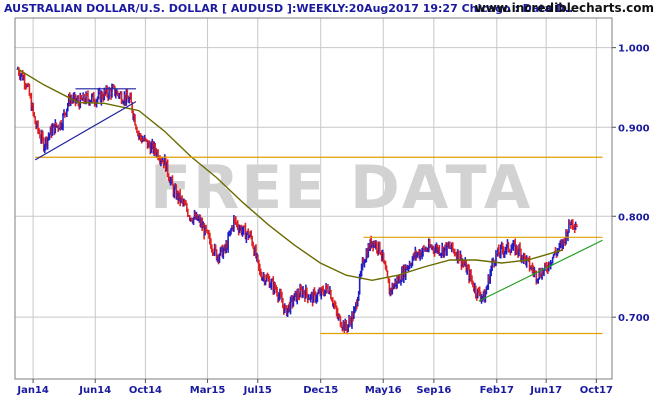 The height and width of the screenshot is (400, 660). I want to click on x-tick-label: Dec15, so click(320, 390).